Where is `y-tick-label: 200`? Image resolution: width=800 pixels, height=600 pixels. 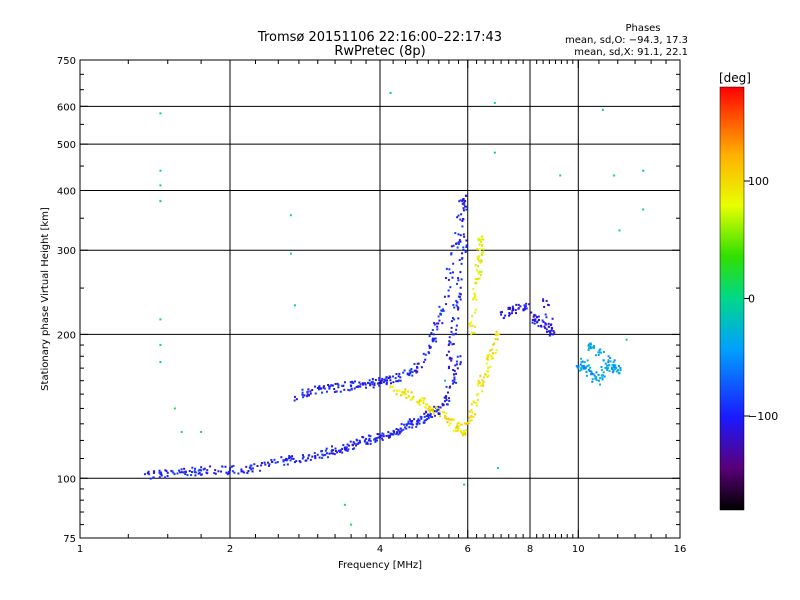 y-tick-label: 200 is located at coordinates (66, 335).